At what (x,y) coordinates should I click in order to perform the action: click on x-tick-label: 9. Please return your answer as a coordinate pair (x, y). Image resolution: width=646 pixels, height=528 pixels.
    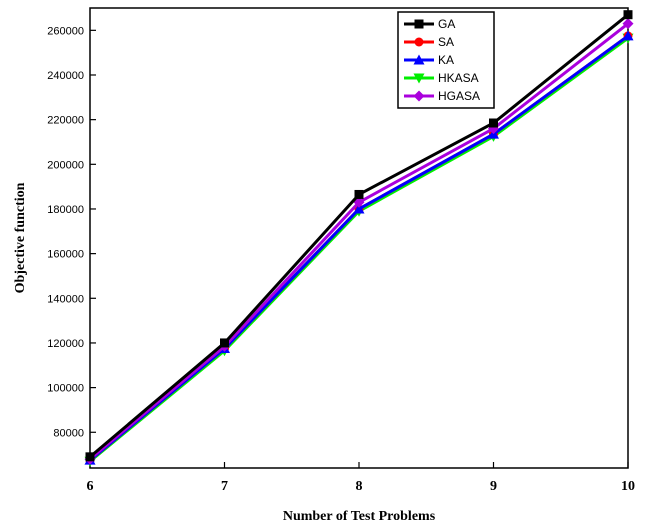
    Looking at the image, I should click on (493, 486).